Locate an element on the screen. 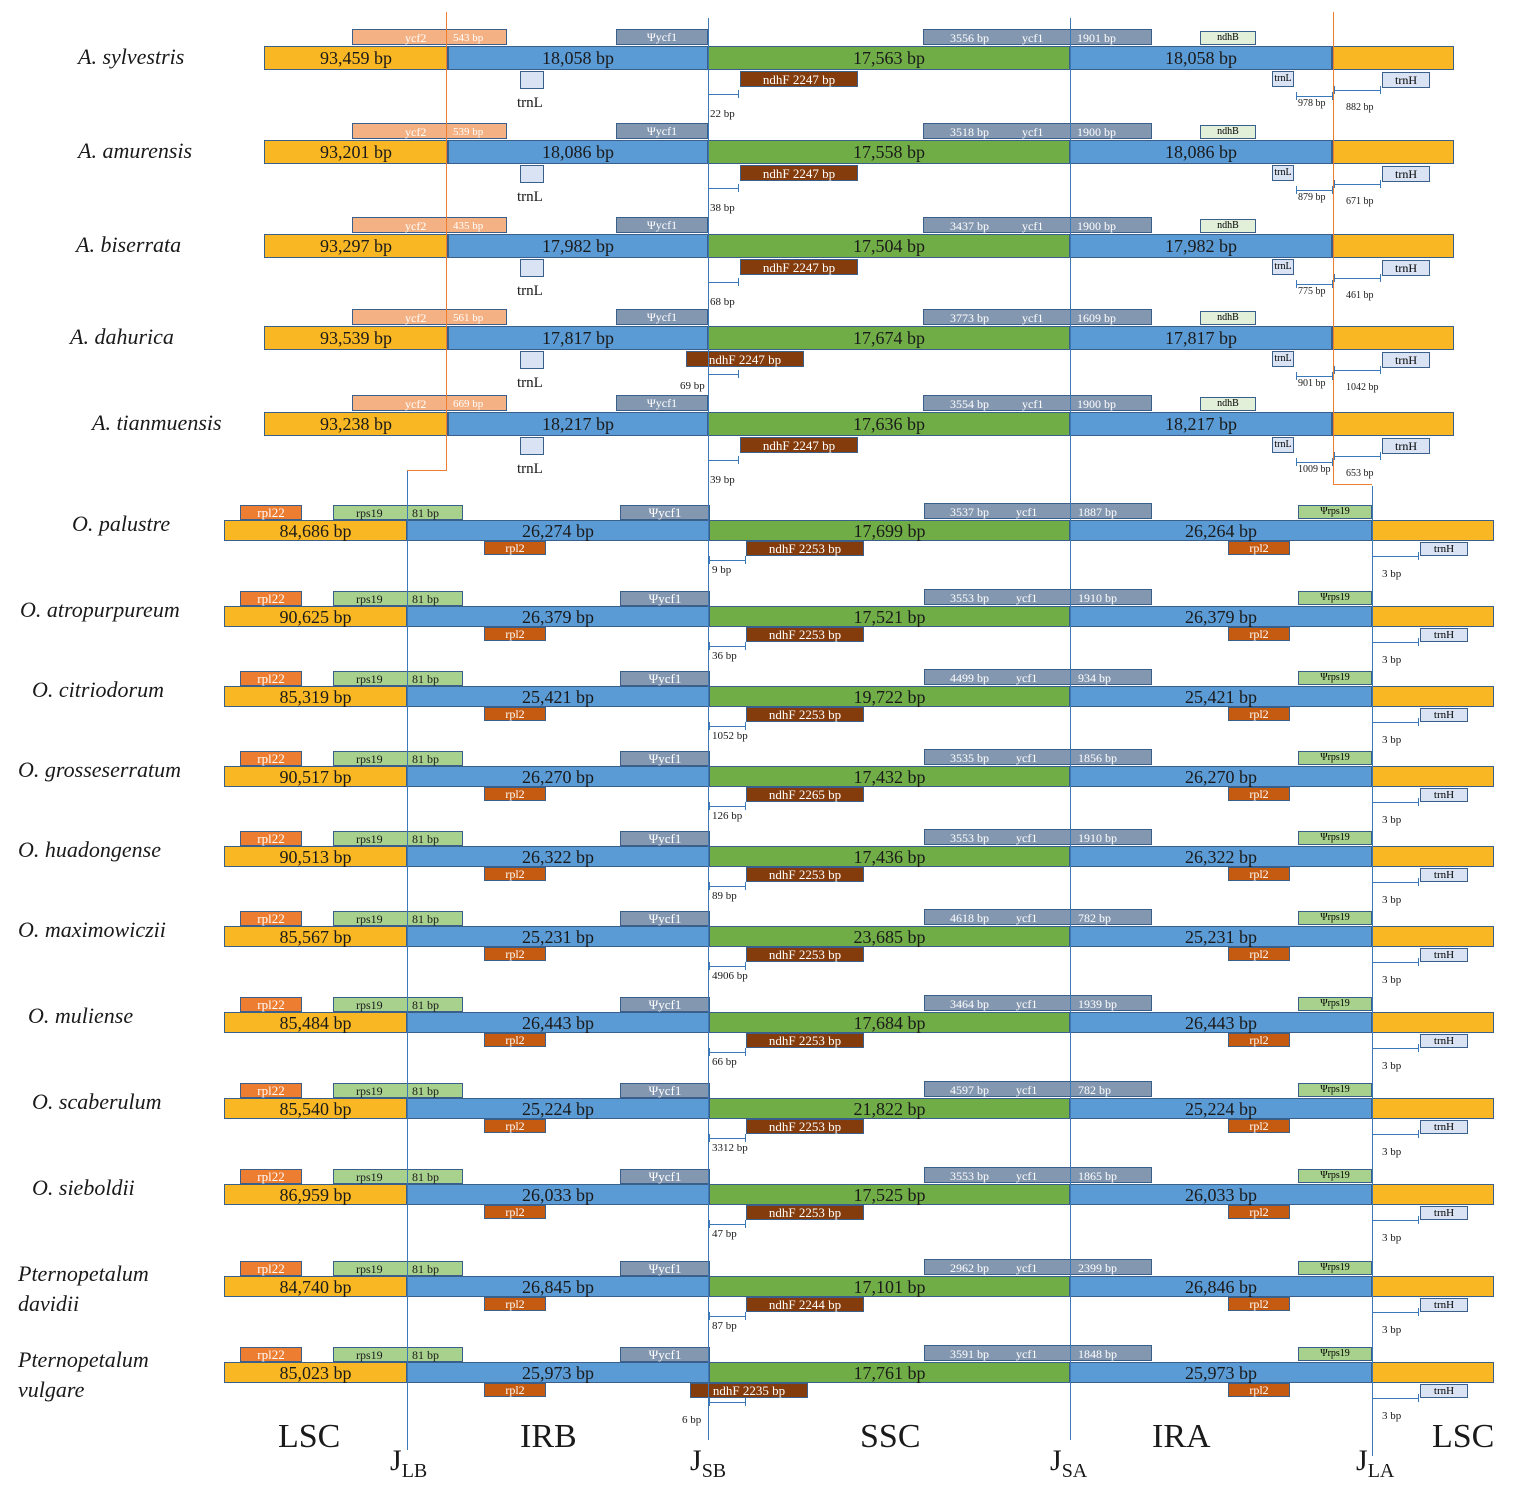 This screenshot has width=1516, height=1501. ndhF-gap-label: 9 bp is located at coordinates (722, 570).